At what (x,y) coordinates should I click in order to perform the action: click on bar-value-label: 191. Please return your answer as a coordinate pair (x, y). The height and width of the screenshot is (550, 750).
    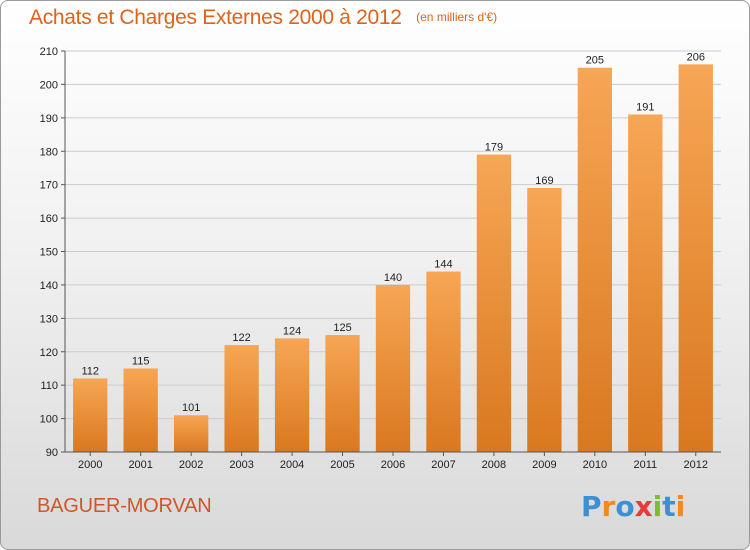
    Looking at the image, I should click on (645, 107).